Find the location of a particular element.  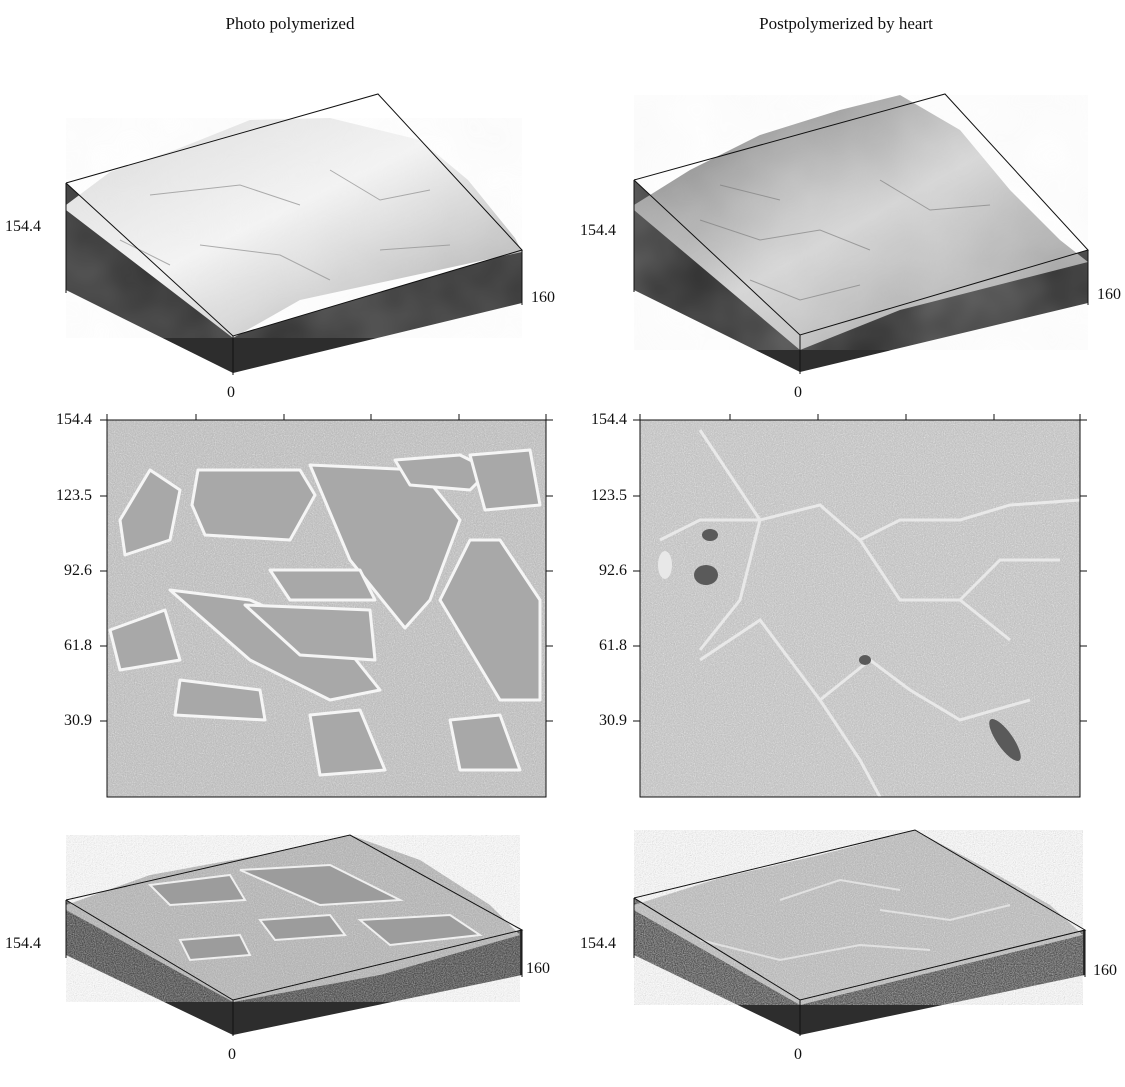

ytick-right-2: 92.6 is located at coordinates (613, 570).